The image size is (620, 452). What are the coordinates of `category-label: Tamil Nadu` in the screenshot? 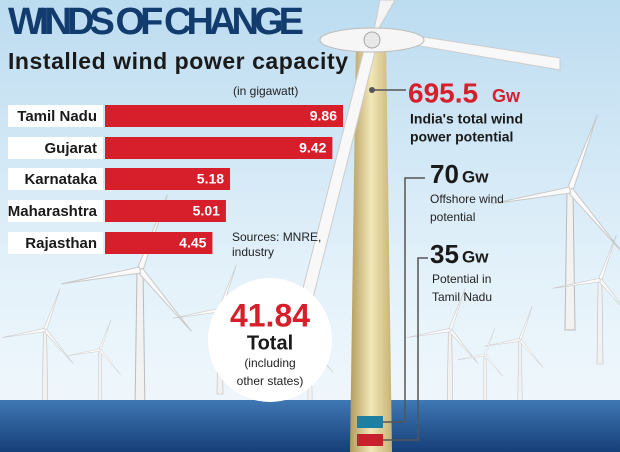 It's located at (57, 116).